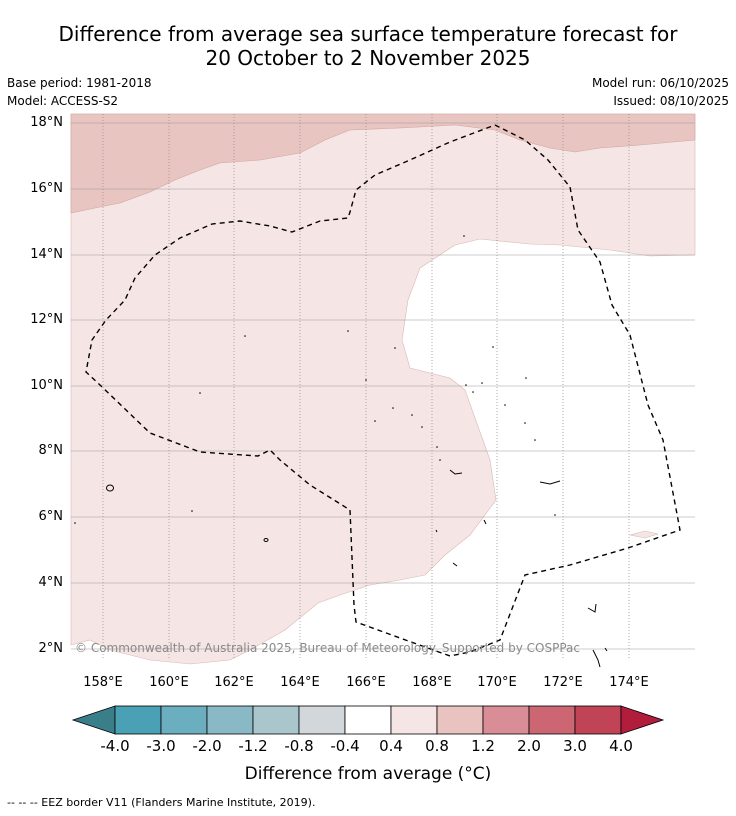 This screenshot has width=736, height=816. I want to click on meta-right: Model run: 06/10/2025 Issued: 08/10/2025, so click(660, 92).